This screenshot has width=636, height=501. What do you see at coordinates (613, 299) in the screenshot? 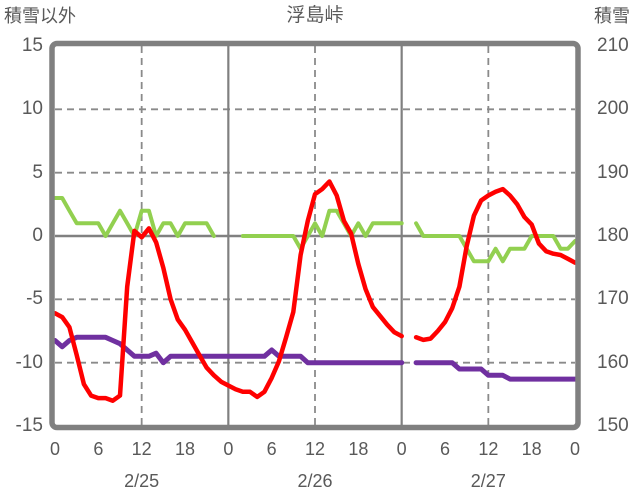
I see `right-axis-tick-label: 170` at bounding box center [613, 299].